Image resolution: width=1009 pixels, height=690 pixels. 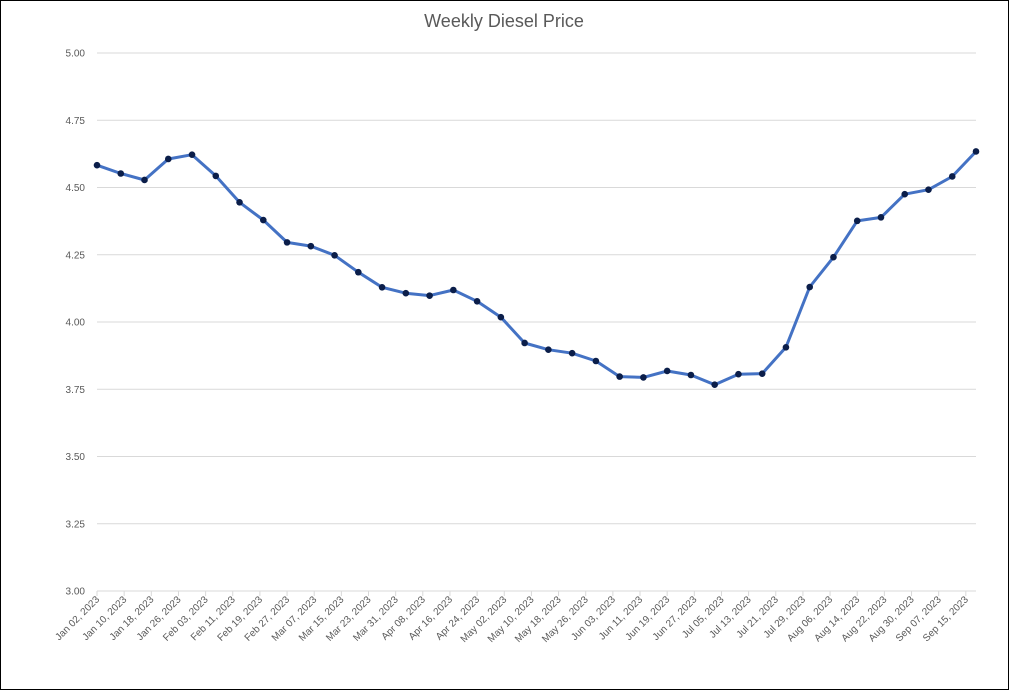 I want to click on chart-title: Weekly Diesel Price, so click(x=504, y=21).